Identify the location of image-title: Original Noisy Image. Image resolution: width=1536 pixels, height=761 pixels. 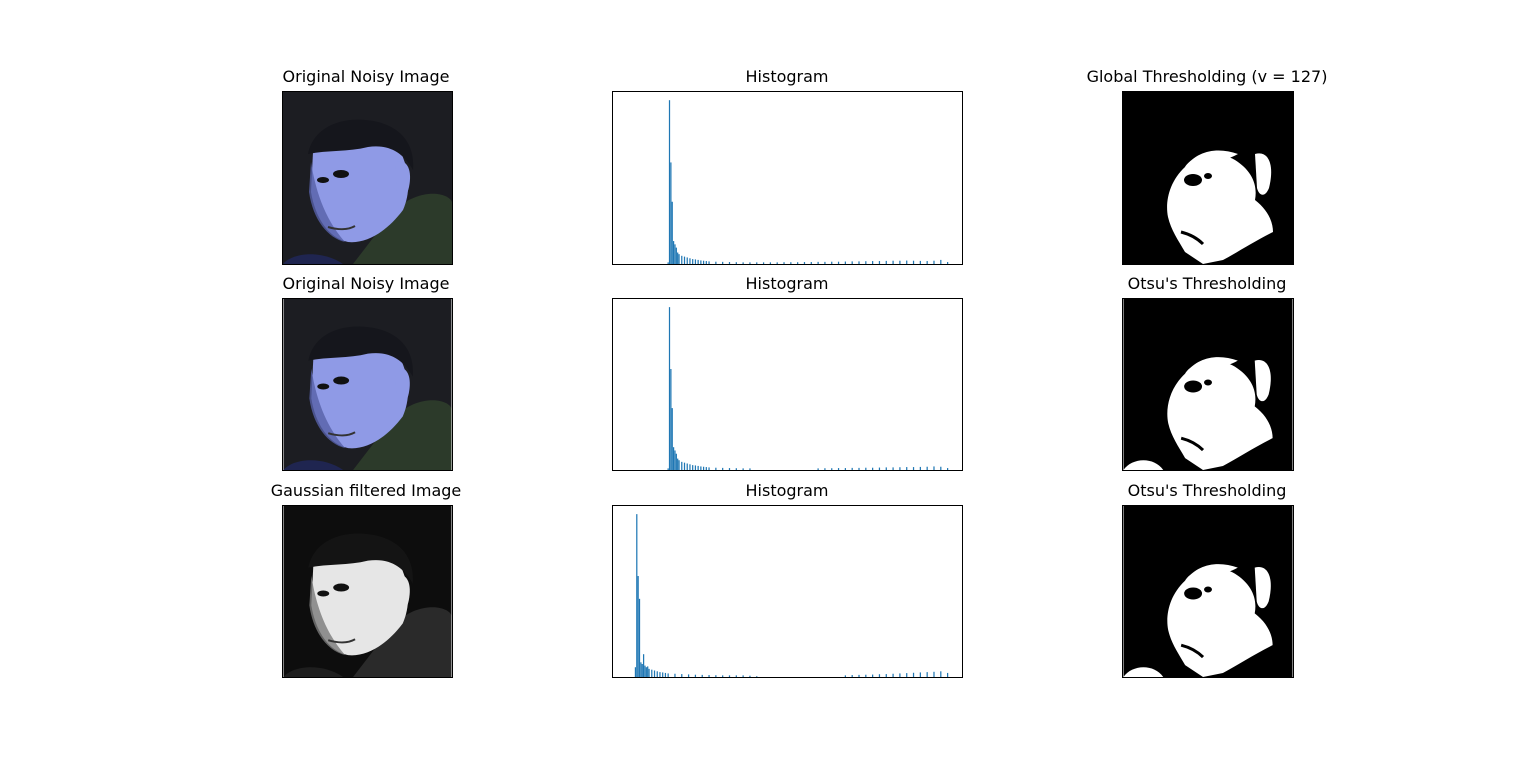
(366, 77).